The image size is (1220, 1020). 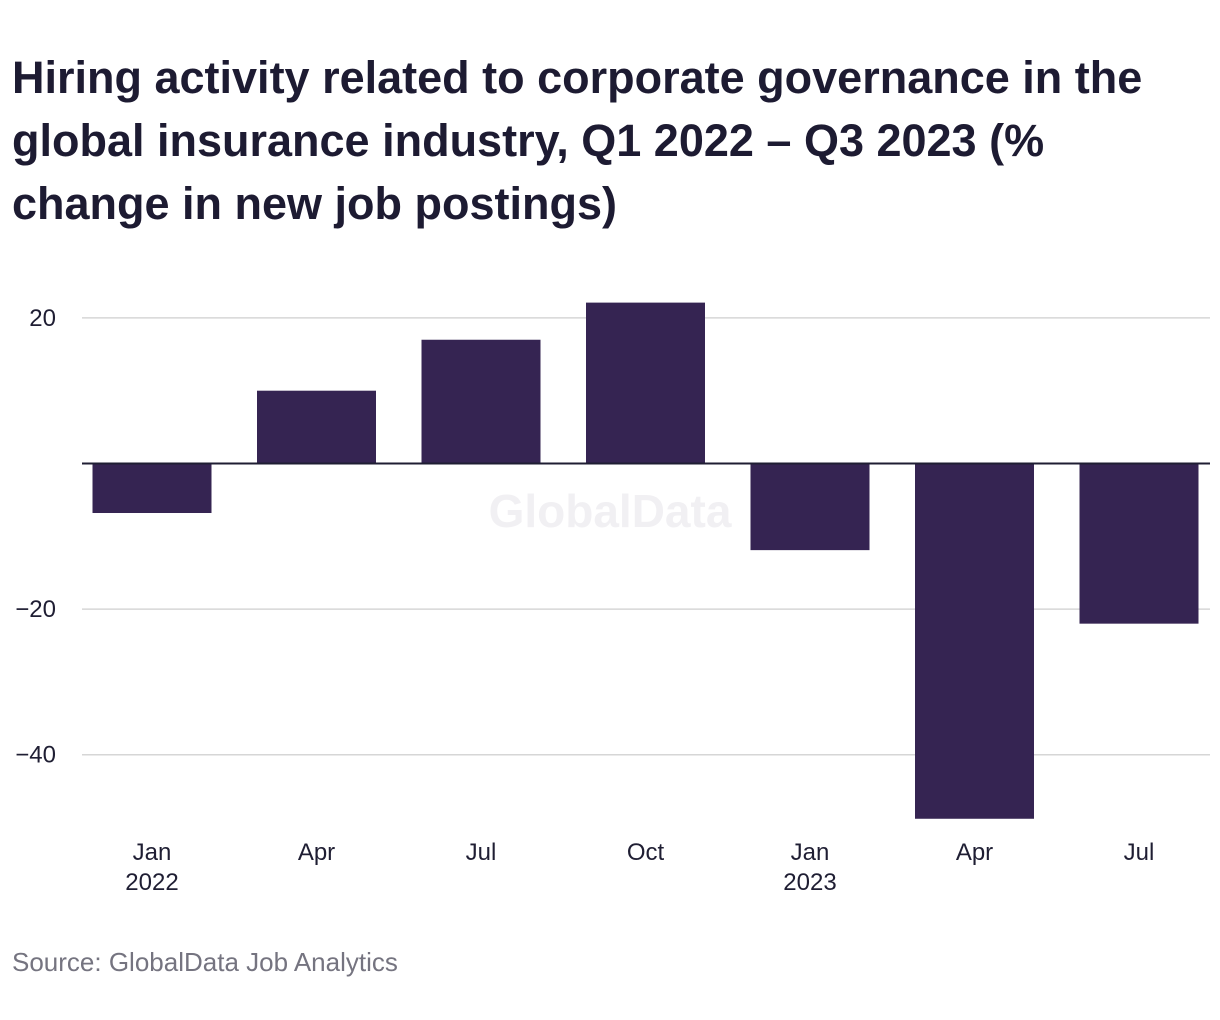 What do you see at coordinates (35, 755) in the screenshot?
I see `y-tick-label: −40` at bounding box center [35, 755].